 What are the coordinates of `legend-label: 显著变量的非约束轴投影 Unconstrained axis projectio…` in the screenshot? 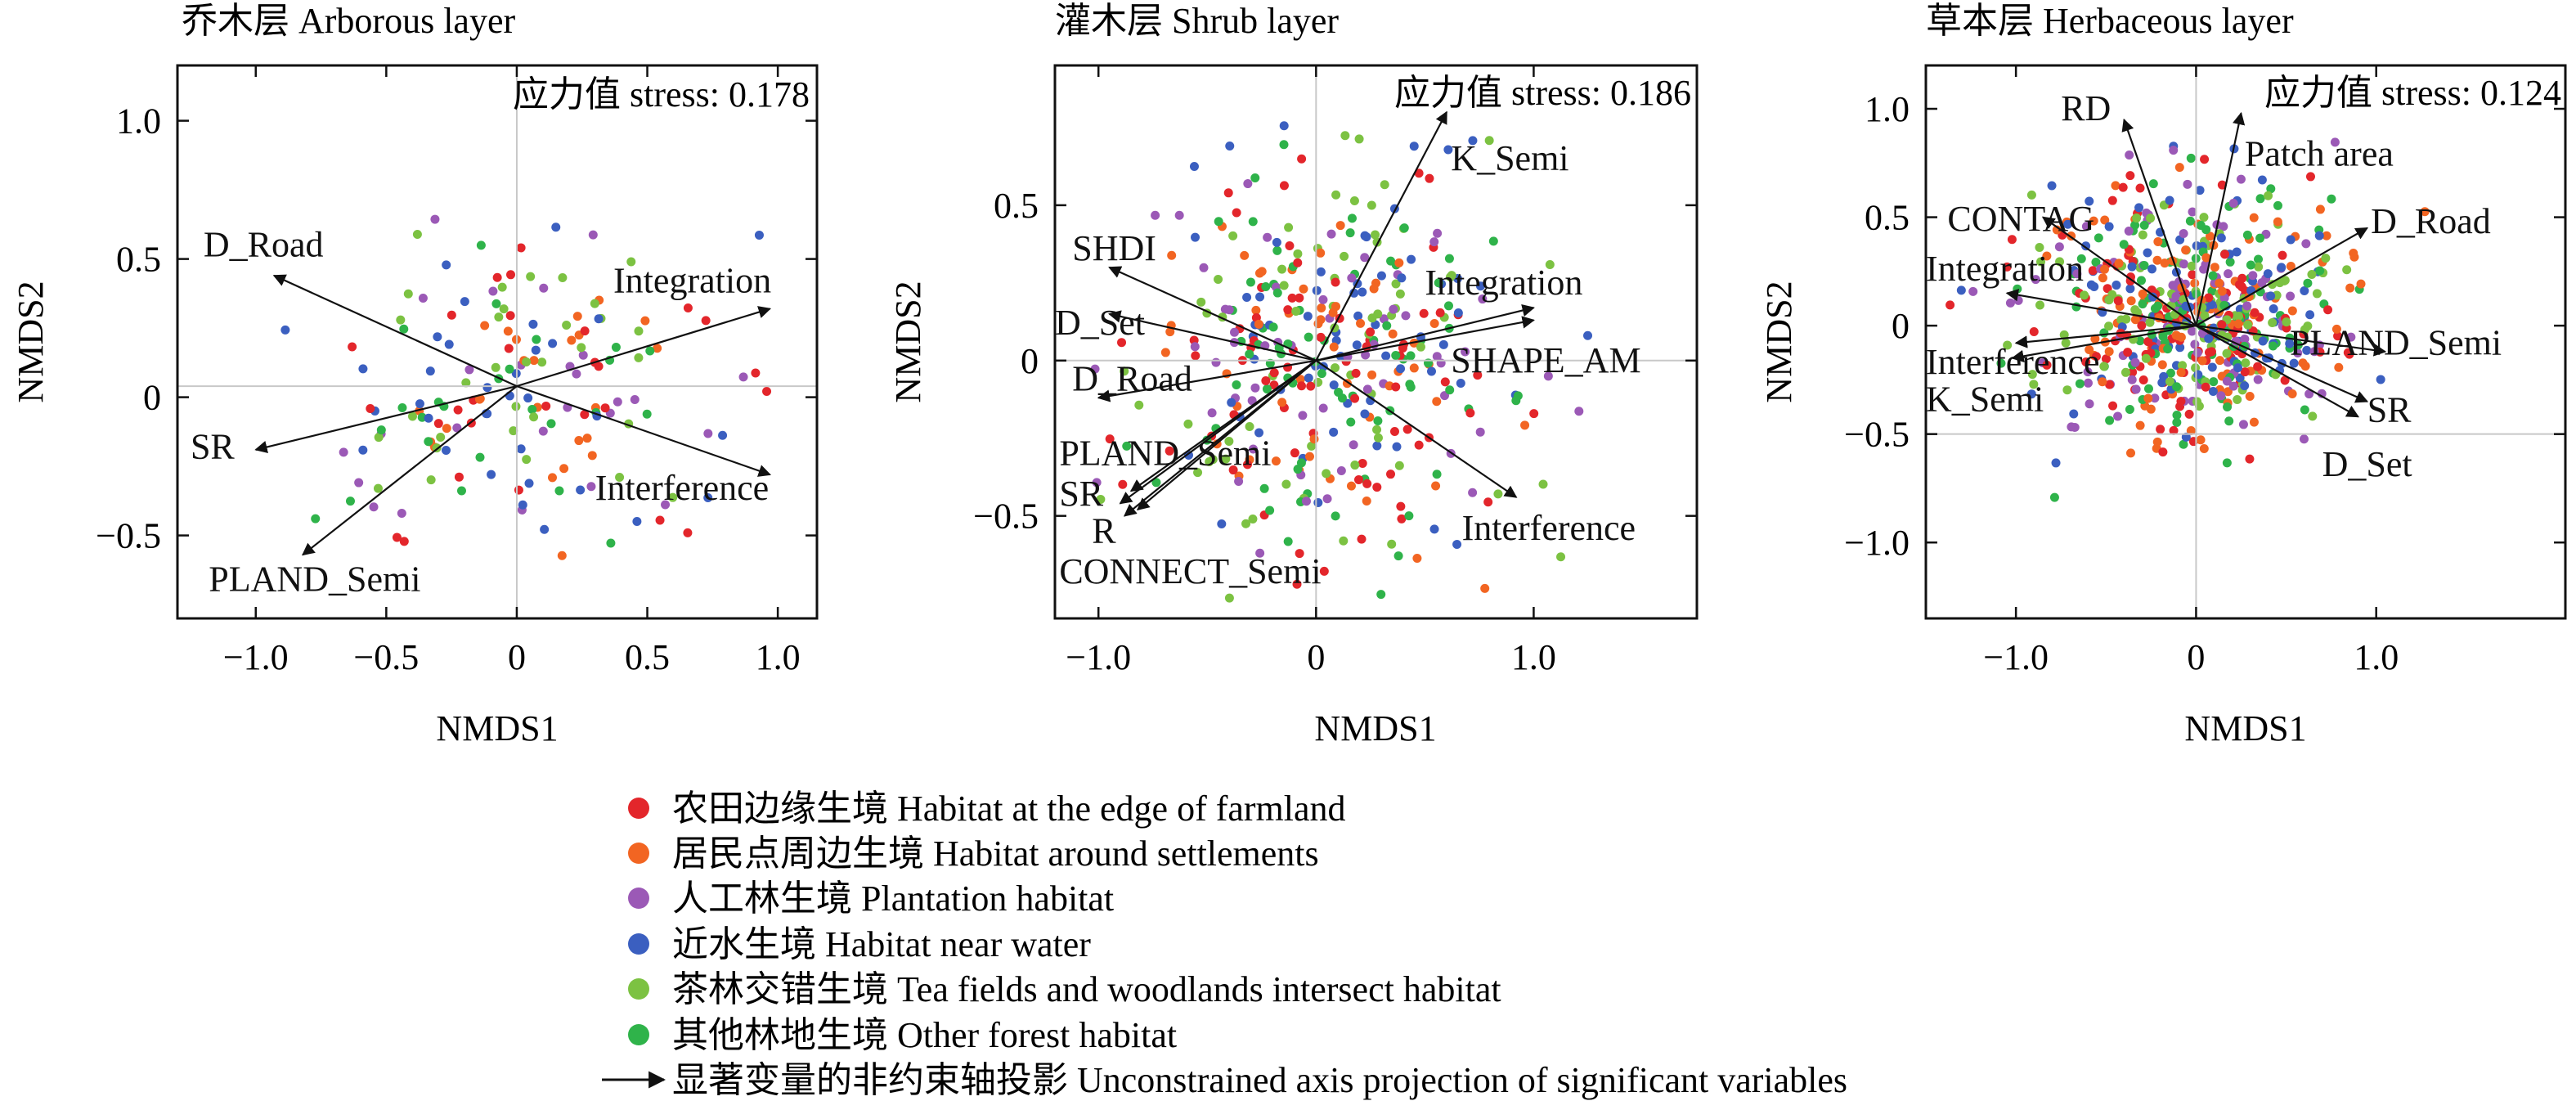 It's located at (1259, 1080).